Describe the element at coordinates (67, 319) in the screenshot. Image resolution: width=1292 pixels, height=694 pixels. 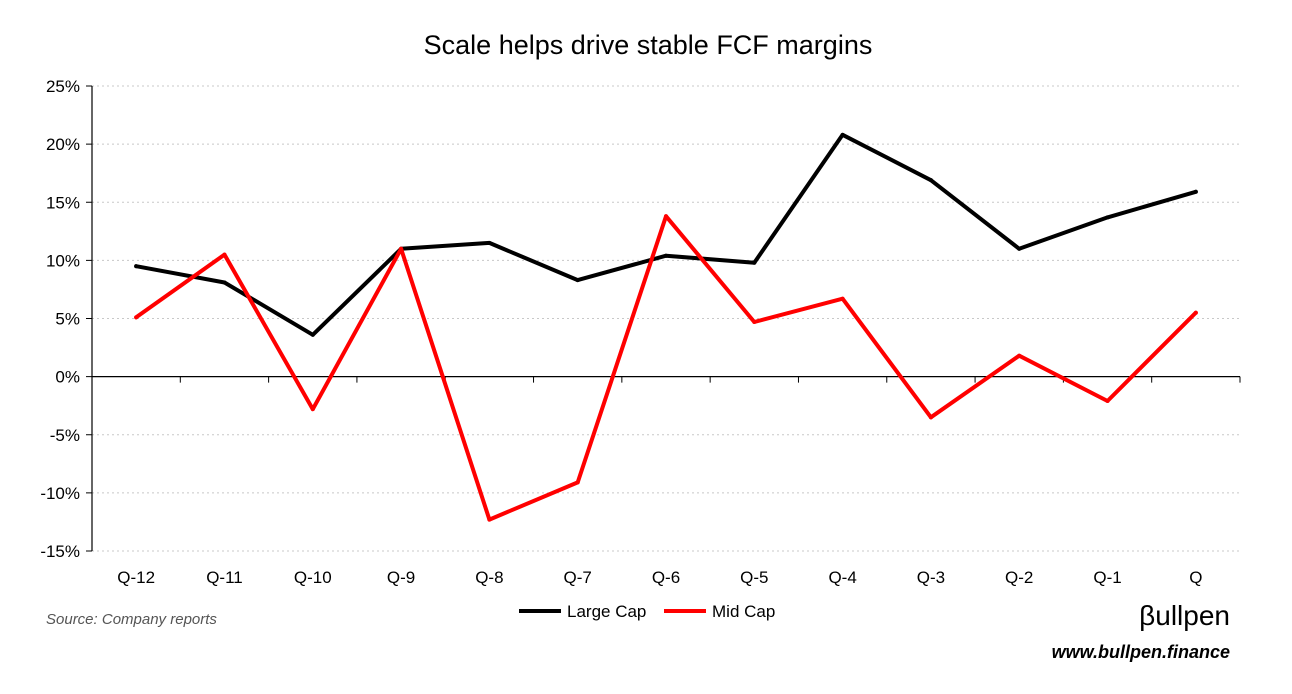
I see `y-tick-label: 5%` at that location.